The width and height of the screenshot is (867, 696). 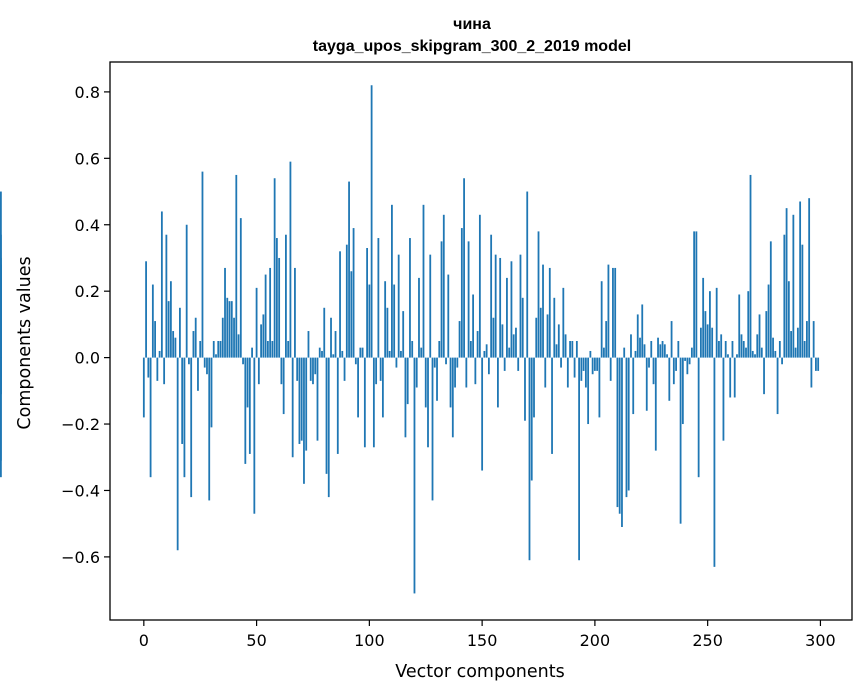 What do you see at coordinates (707, 640) in the screenshot?
I see `x-tick-label: 250` at bounding box center [707, 640].